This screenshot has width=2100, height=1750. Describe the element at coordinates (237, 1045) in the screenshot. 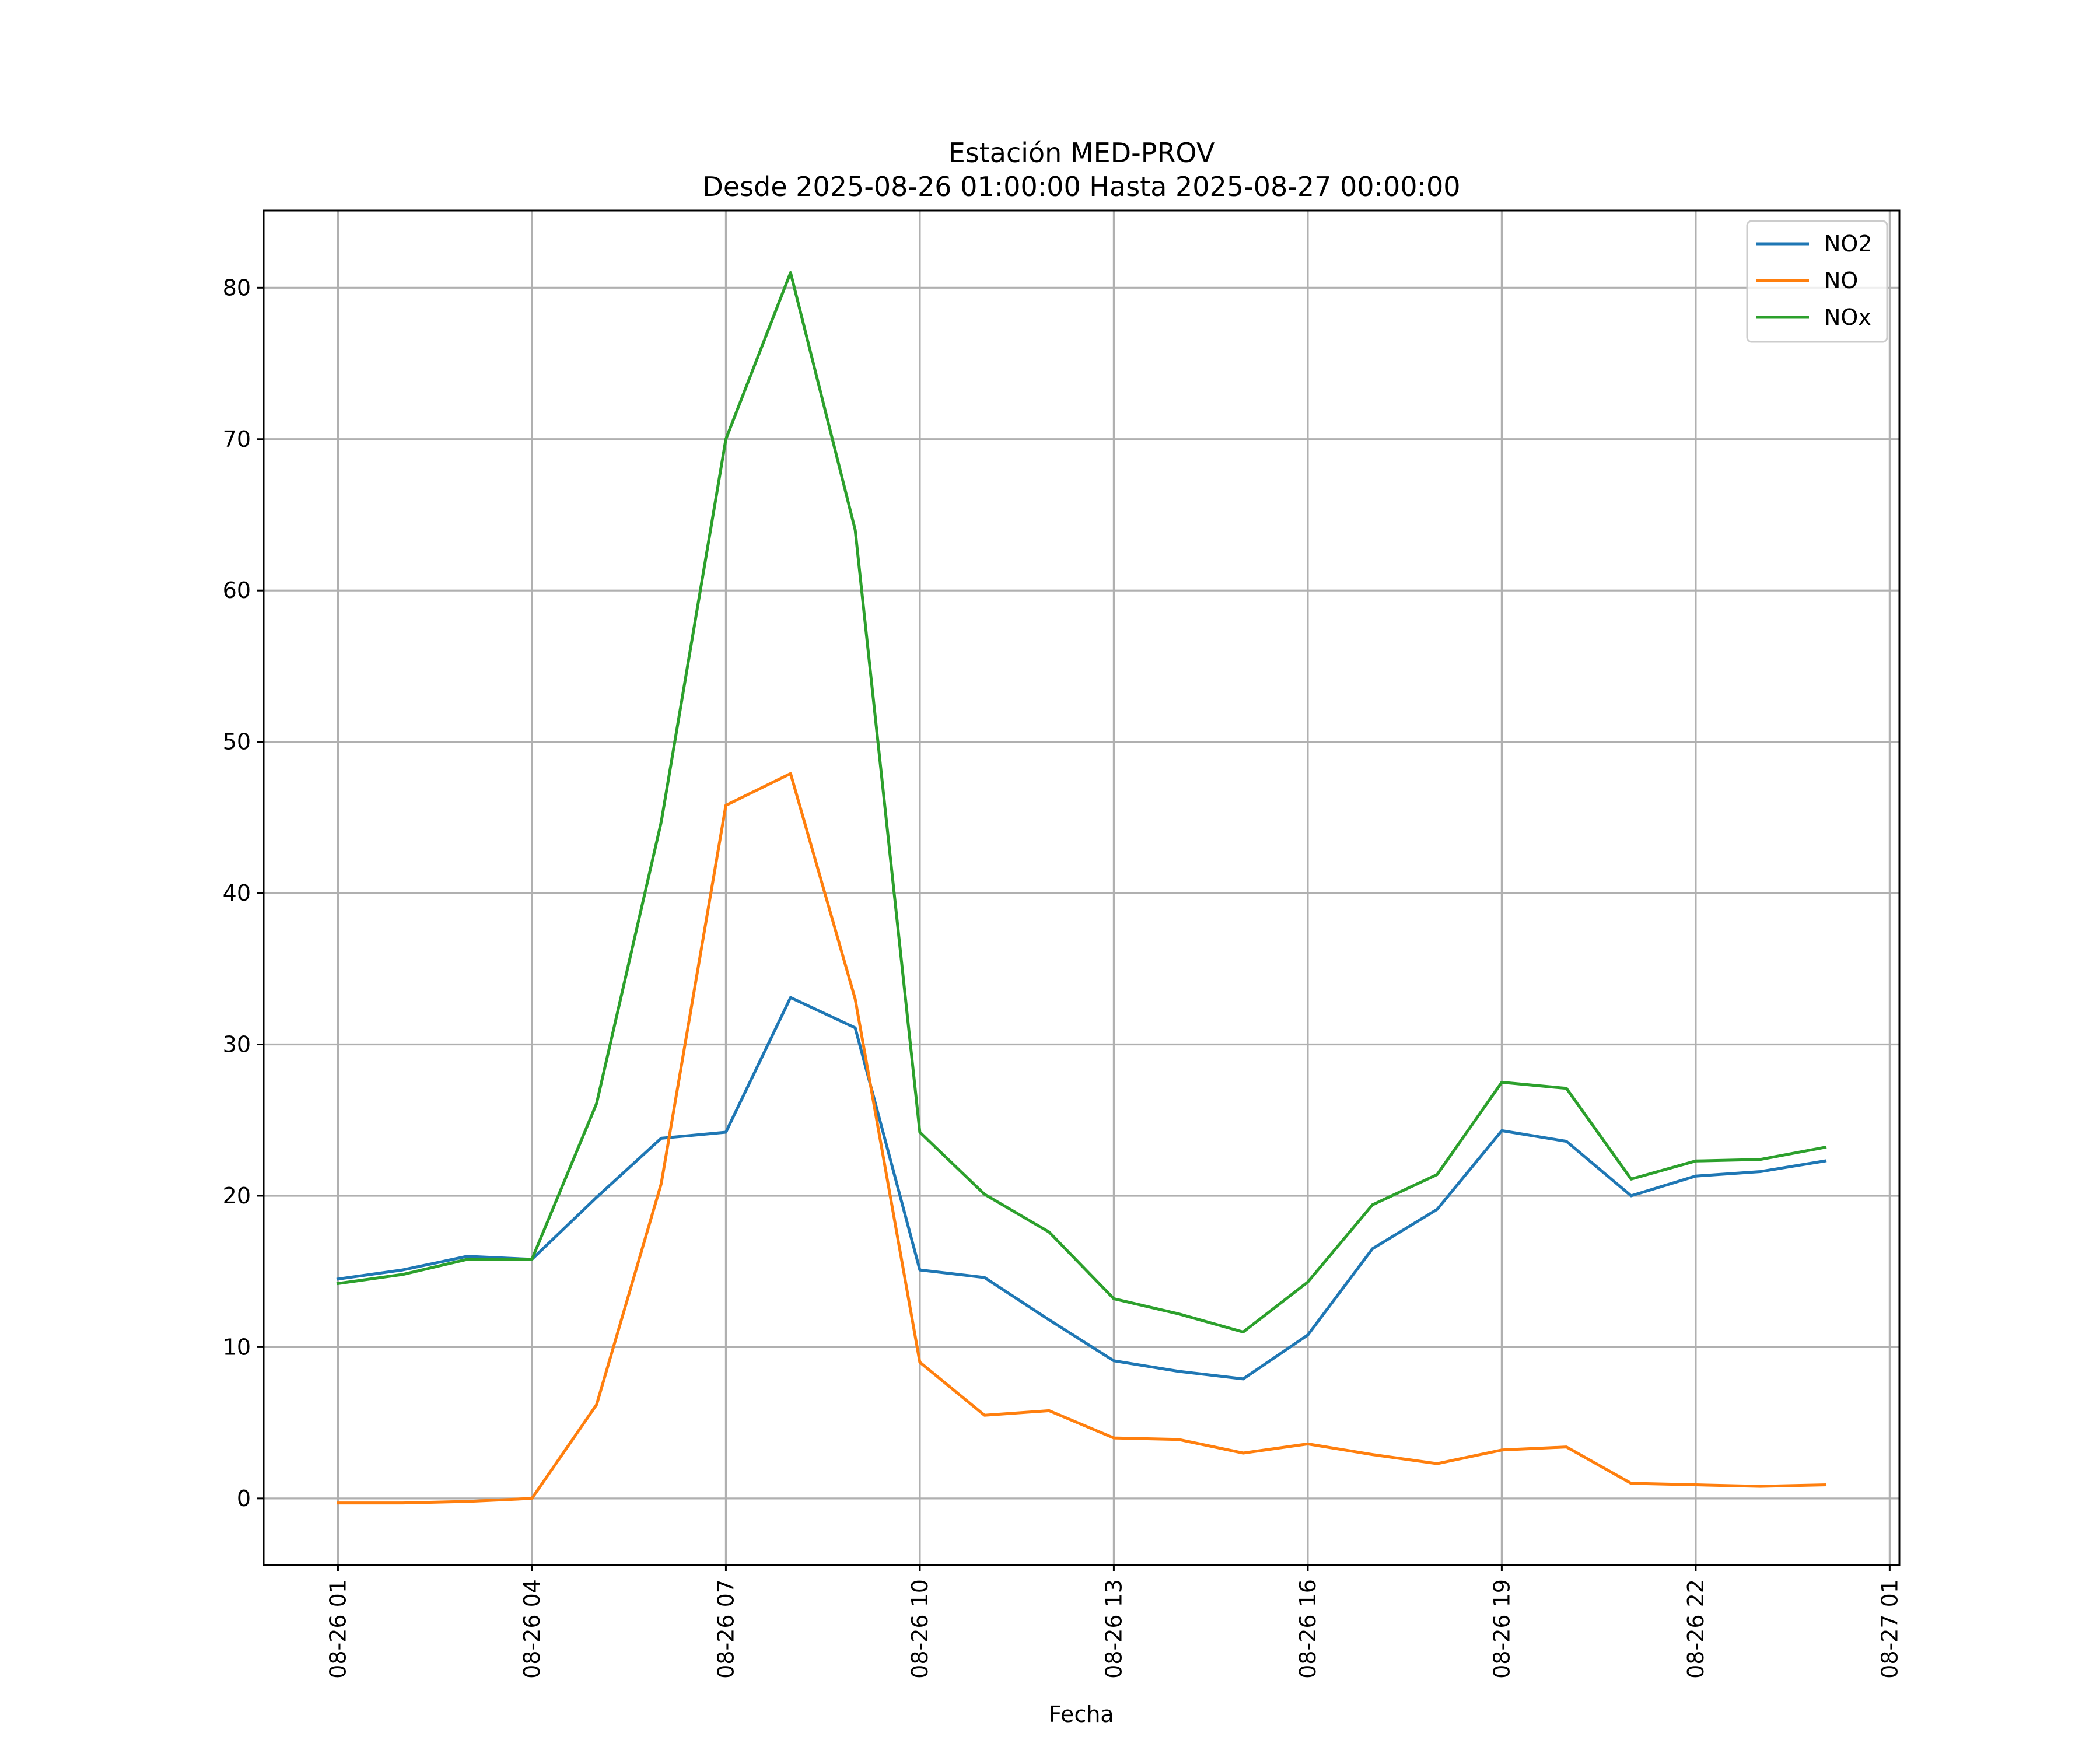

I see `y-tick-label: 30` at that location.